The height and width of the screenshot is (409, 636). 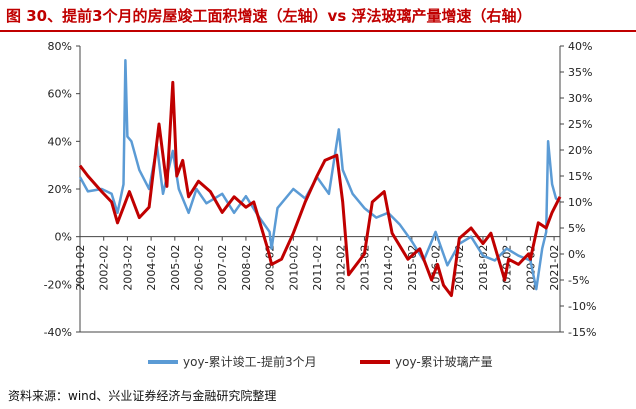 What do you see at coordinates (444, 362) in the screenshot?
I see `legend-label-glass: yoy-累计玻璃产量` at bounding box center [444, 362].